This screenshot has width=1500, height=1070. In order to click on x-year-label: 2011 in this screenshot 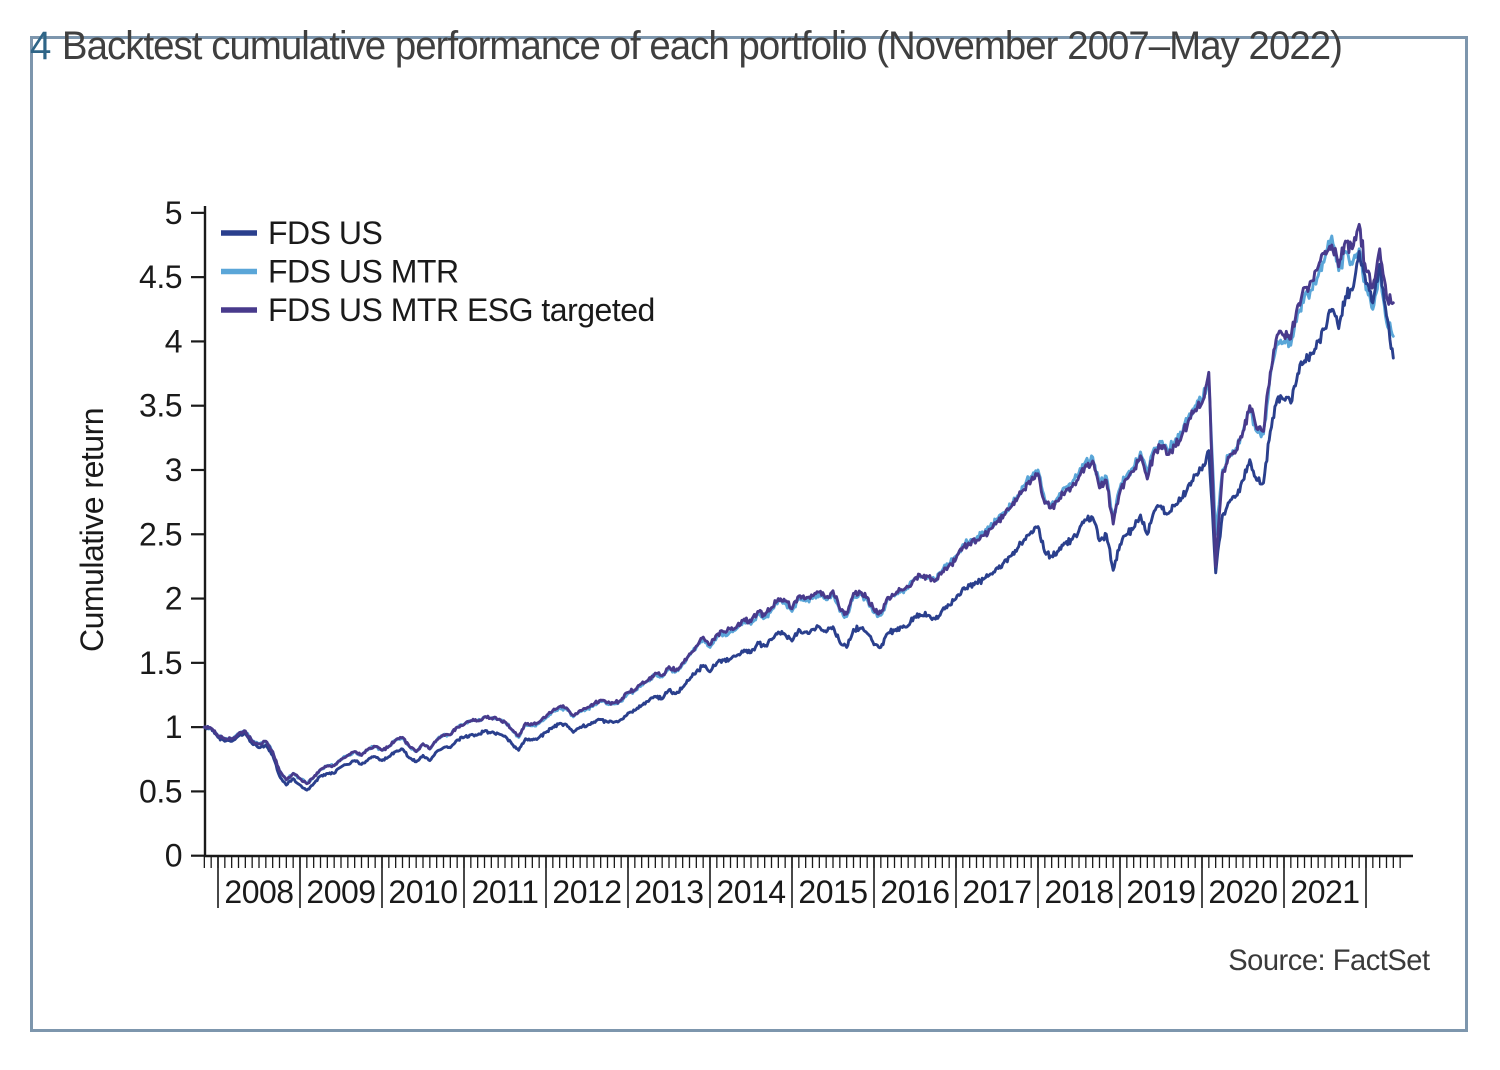, I will do `click(505, 892)`.